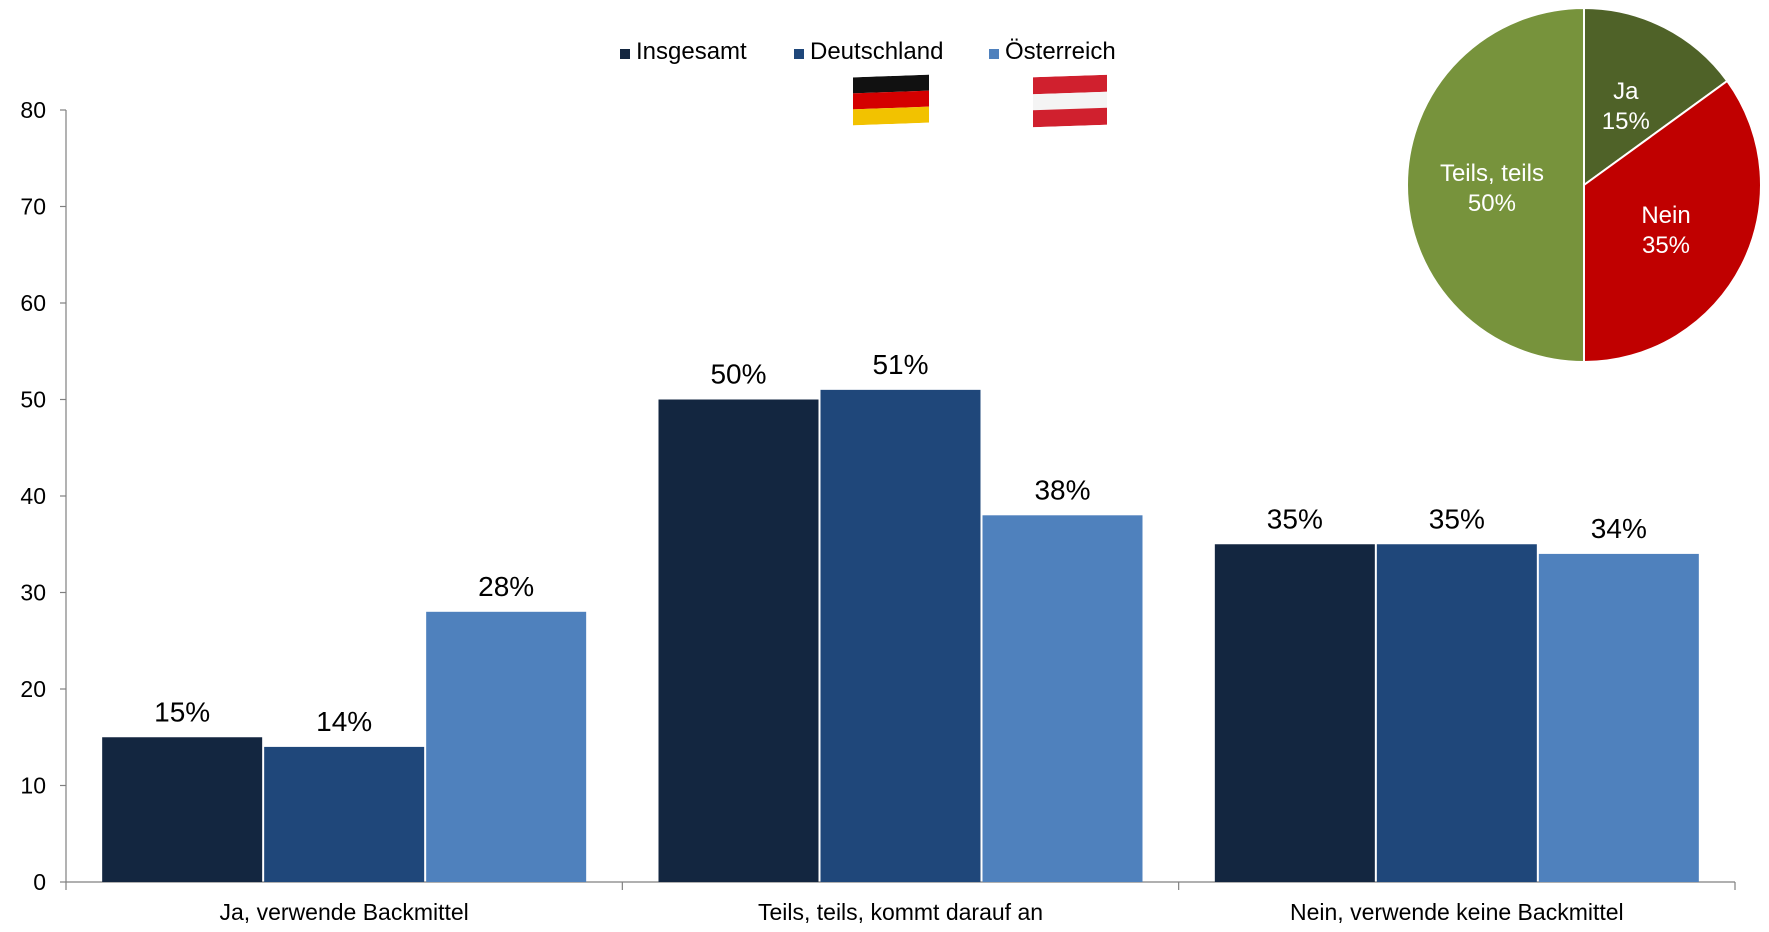 The height and width of the screenshot is (932, 1769). Describe the element at coordinates (39, 882) in the screenshot. I see `y-tick-label-0: 0` at that location.